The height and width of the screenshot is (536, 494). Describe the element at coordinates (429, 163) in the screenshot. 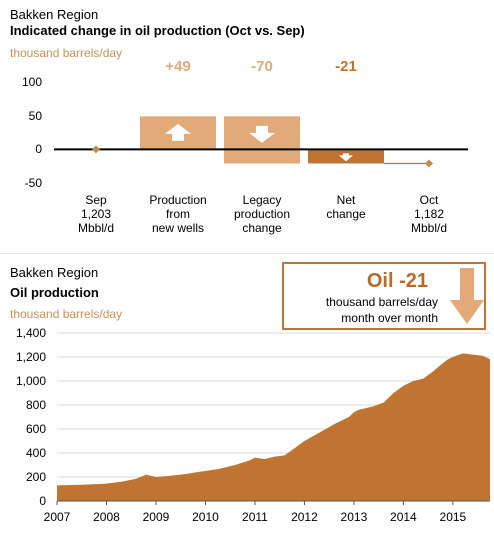

I see `oct-marker` at that location.